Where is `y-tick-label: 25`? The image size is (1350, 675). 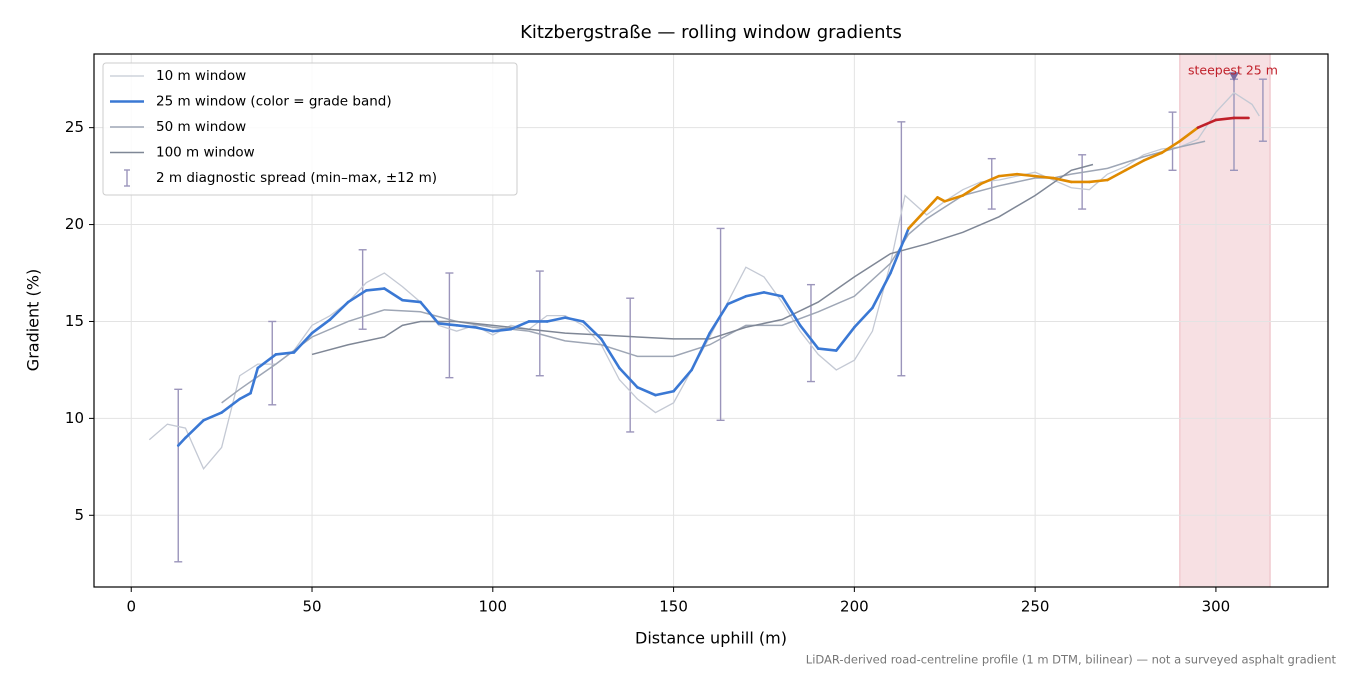 y-tick-label: 25 is located at coordinates (74, 127).